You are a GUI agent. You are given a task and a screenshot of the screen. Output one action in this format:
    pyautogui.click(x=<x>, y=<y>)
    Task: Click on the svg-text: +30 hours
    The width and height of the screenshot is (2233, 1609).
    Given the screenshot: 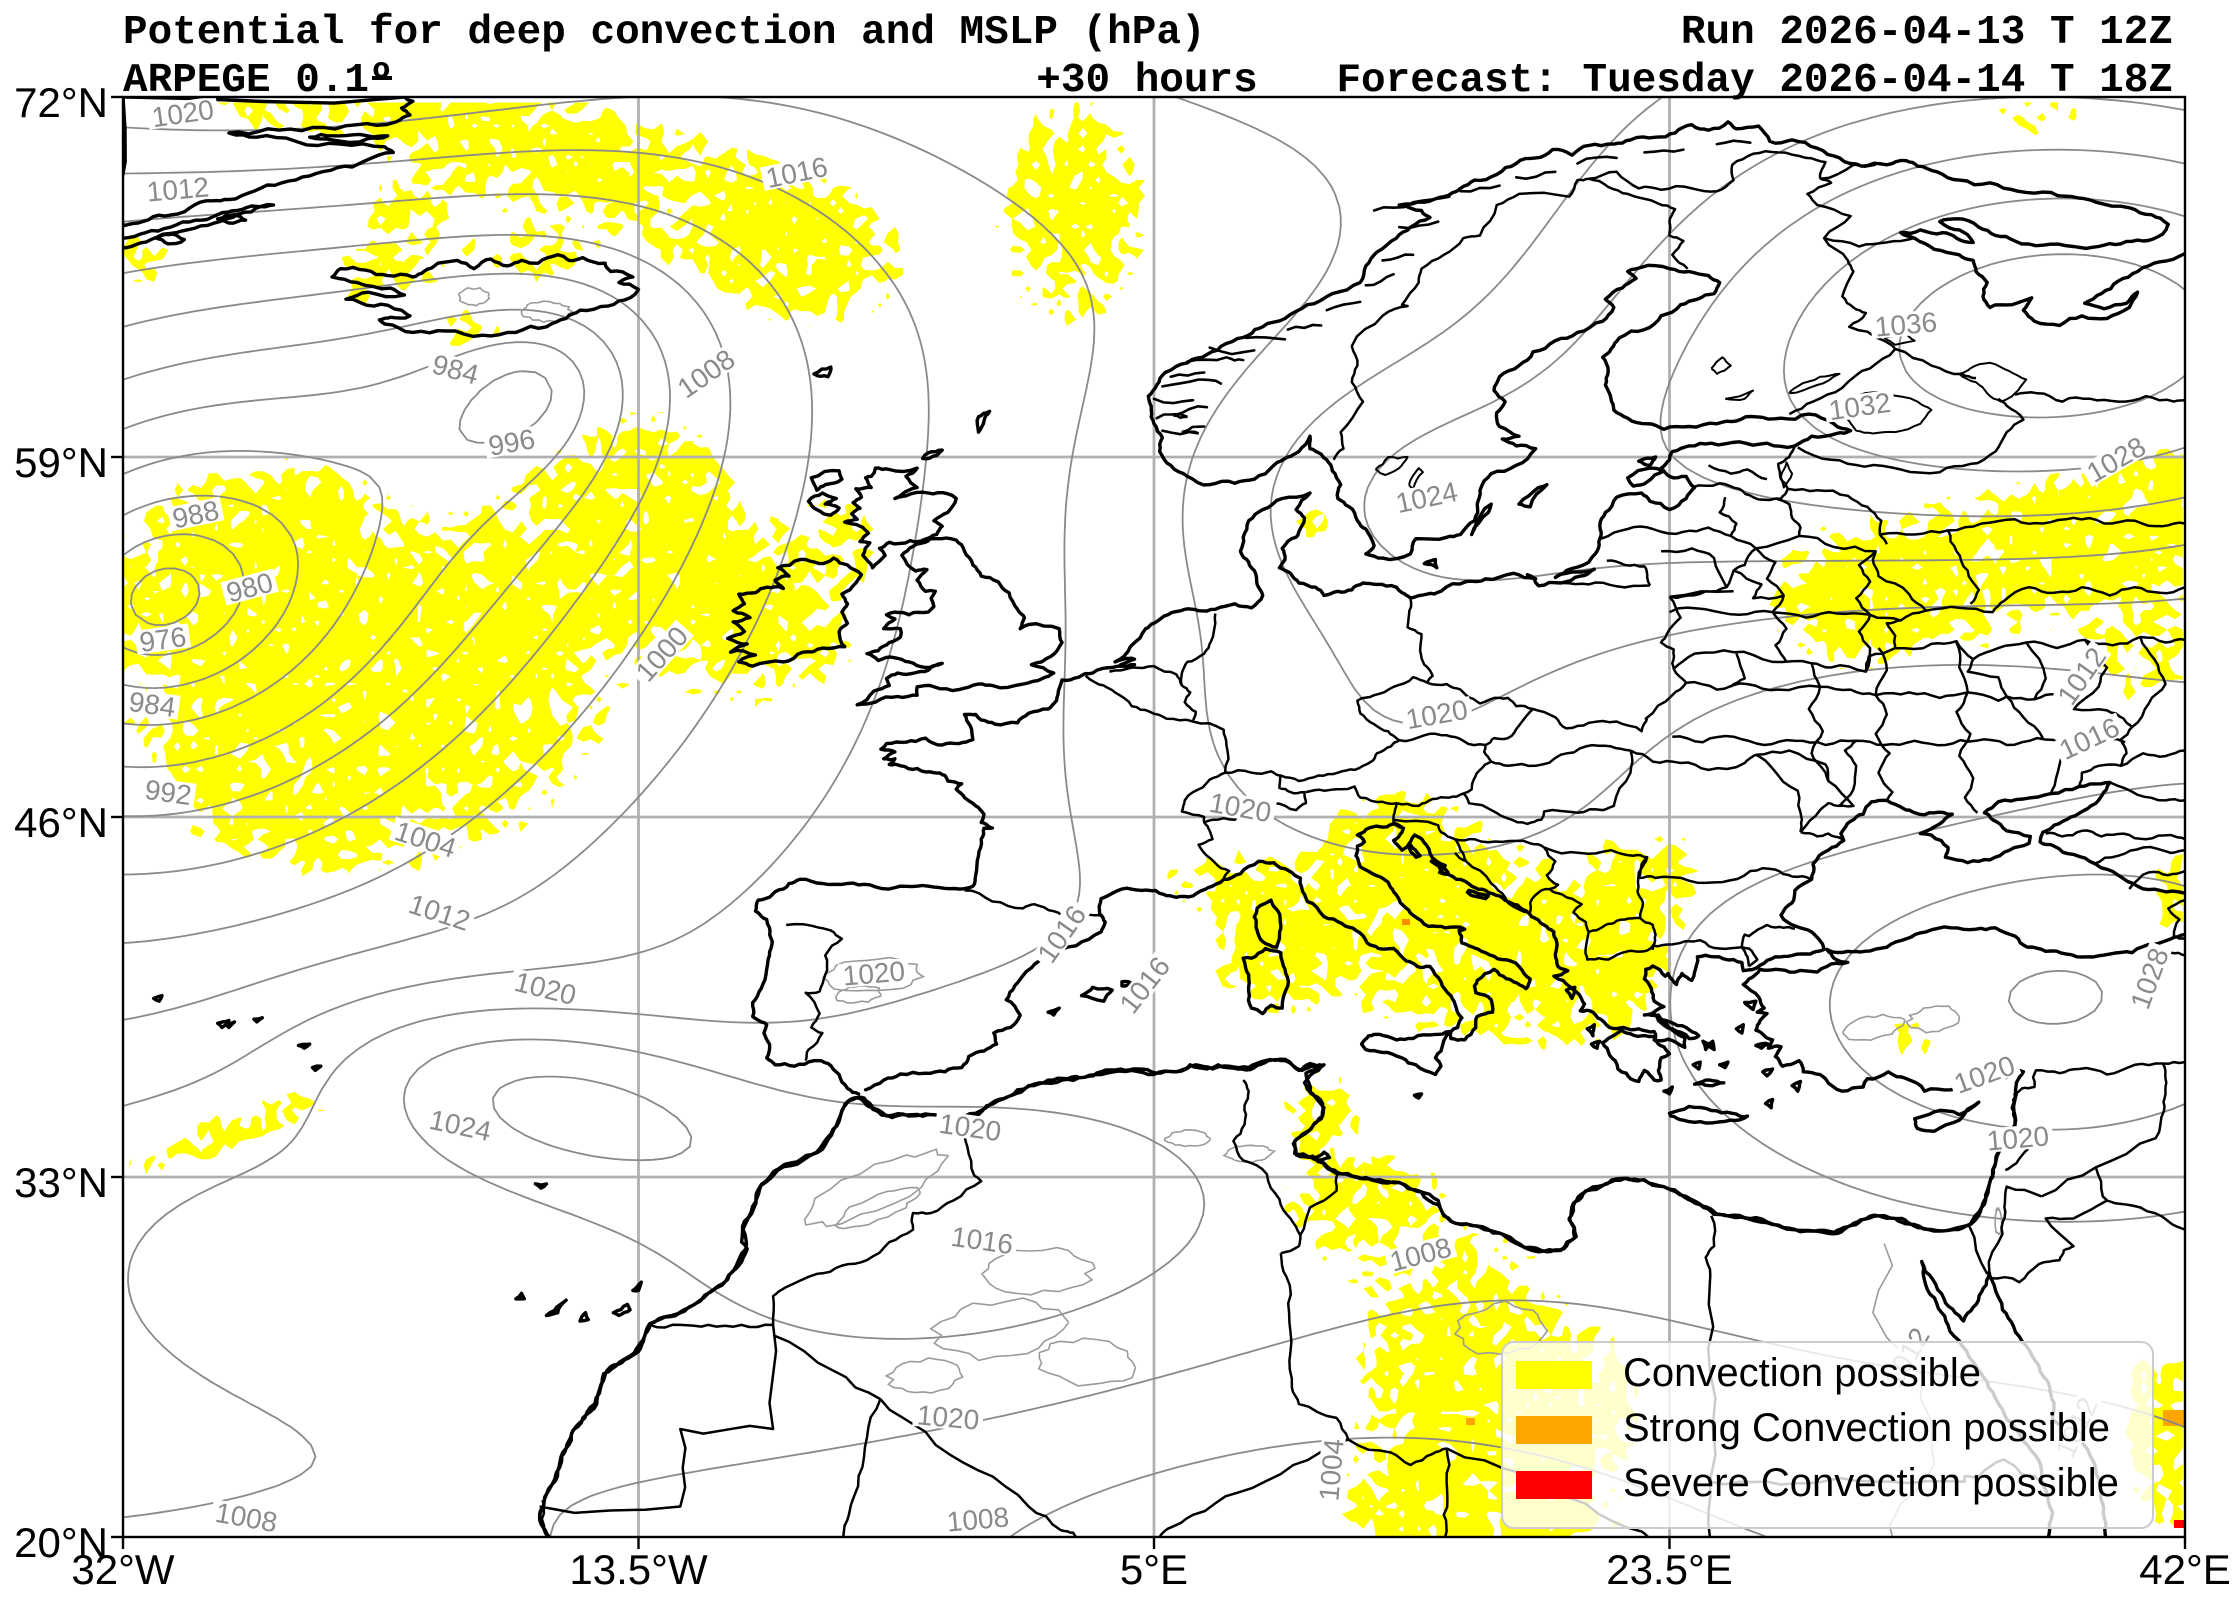 What is the action you would take?
    pyautogui.click(x=1146, y=81)
    